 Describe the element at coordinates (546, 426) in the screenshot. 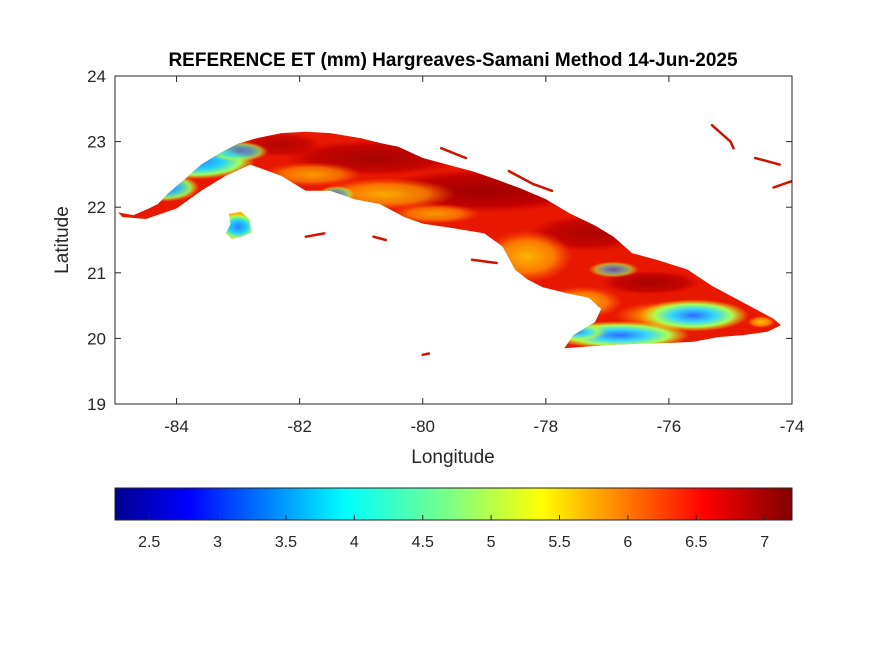

I see `x-tick-label: -78` at that location.